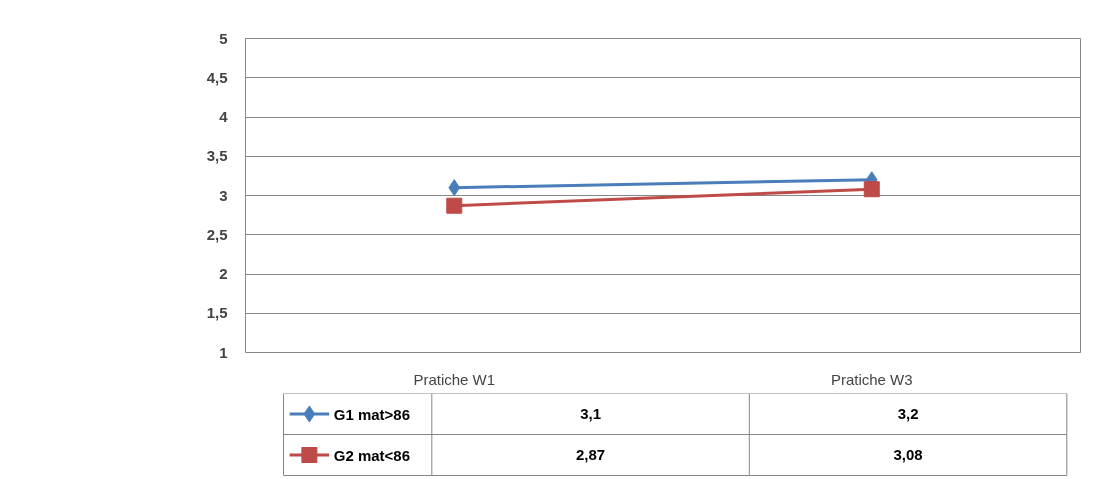 The height and width of the screenshot is (479, 1098). What do you see at coordinates (223, 195) in the screenshot?
I see `y-tick-label: 3` at bounding box center [223, 195].